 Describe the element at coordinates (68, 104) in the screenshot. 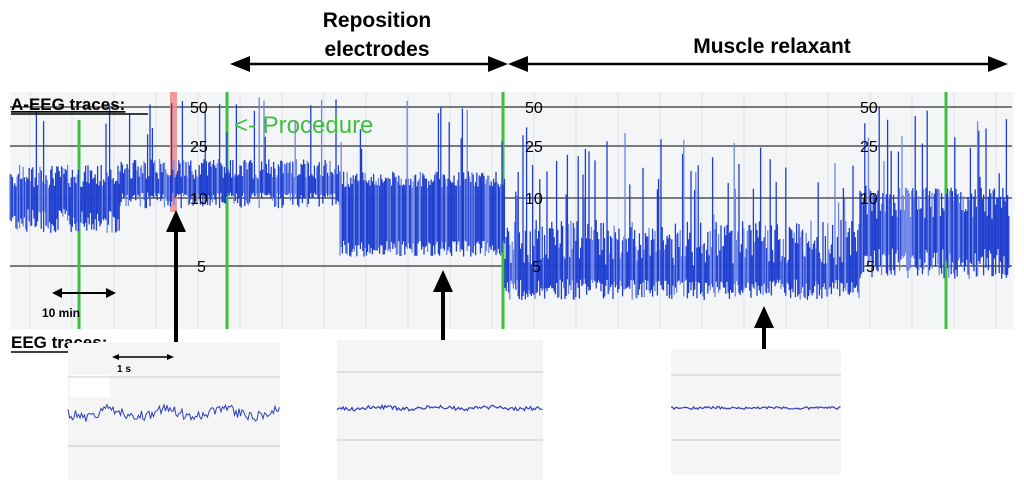

I see `aeeg-traces-label: A-EEG traces:` at that location.